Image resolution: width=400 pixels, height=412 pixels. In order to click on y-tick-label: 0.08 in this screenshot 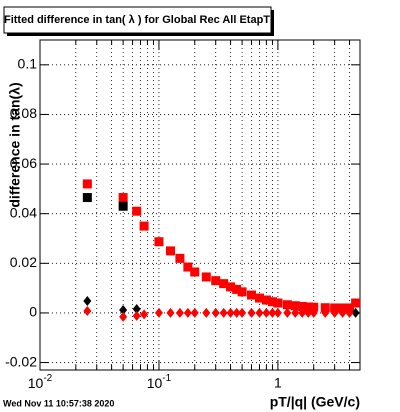, I will do `click(23, 113)`.